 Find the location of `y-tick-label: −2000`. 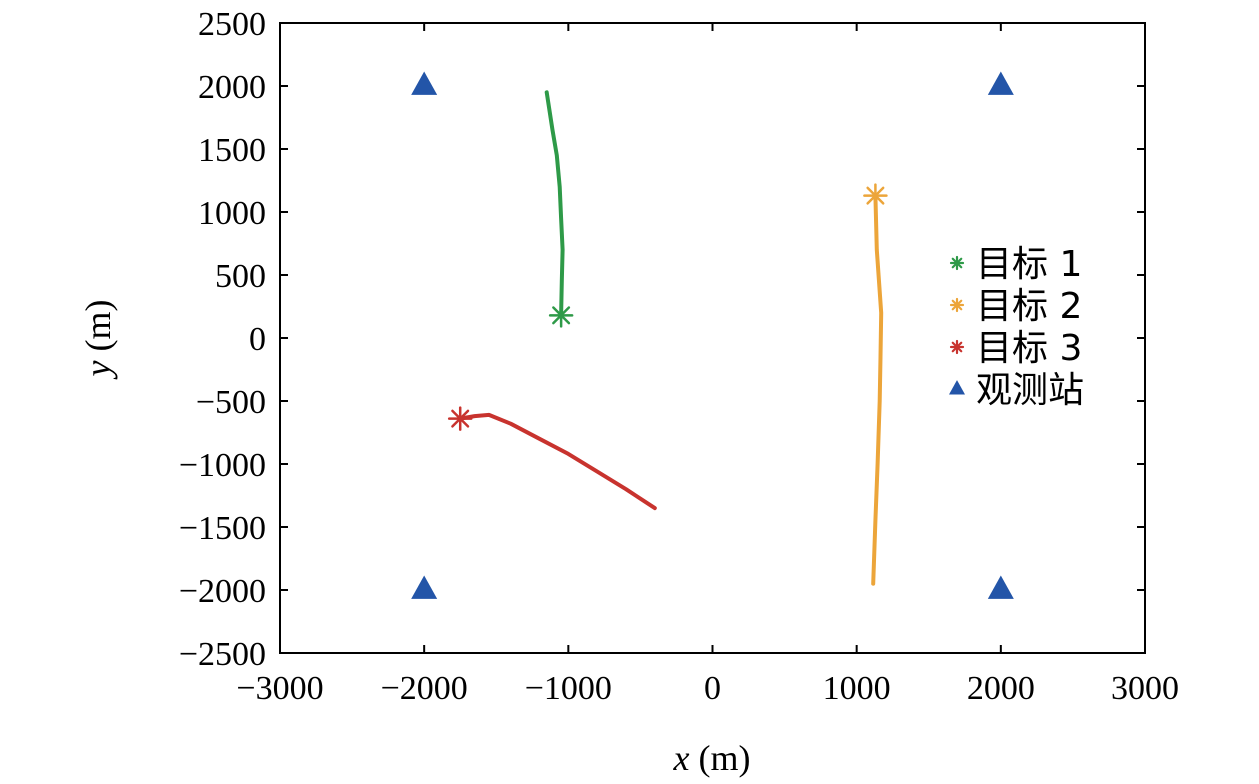

y-tick-label: −2000 is located at coordinates (222, 591).